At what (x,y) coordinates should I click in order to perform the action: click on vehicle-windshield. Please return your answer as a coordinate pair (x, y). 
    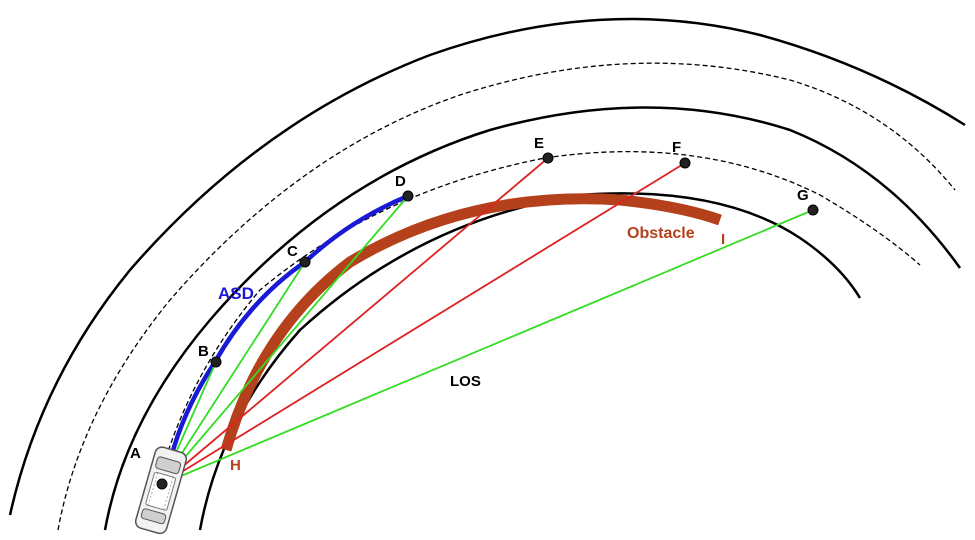
    Looking at the image, I should click on (168, 465).